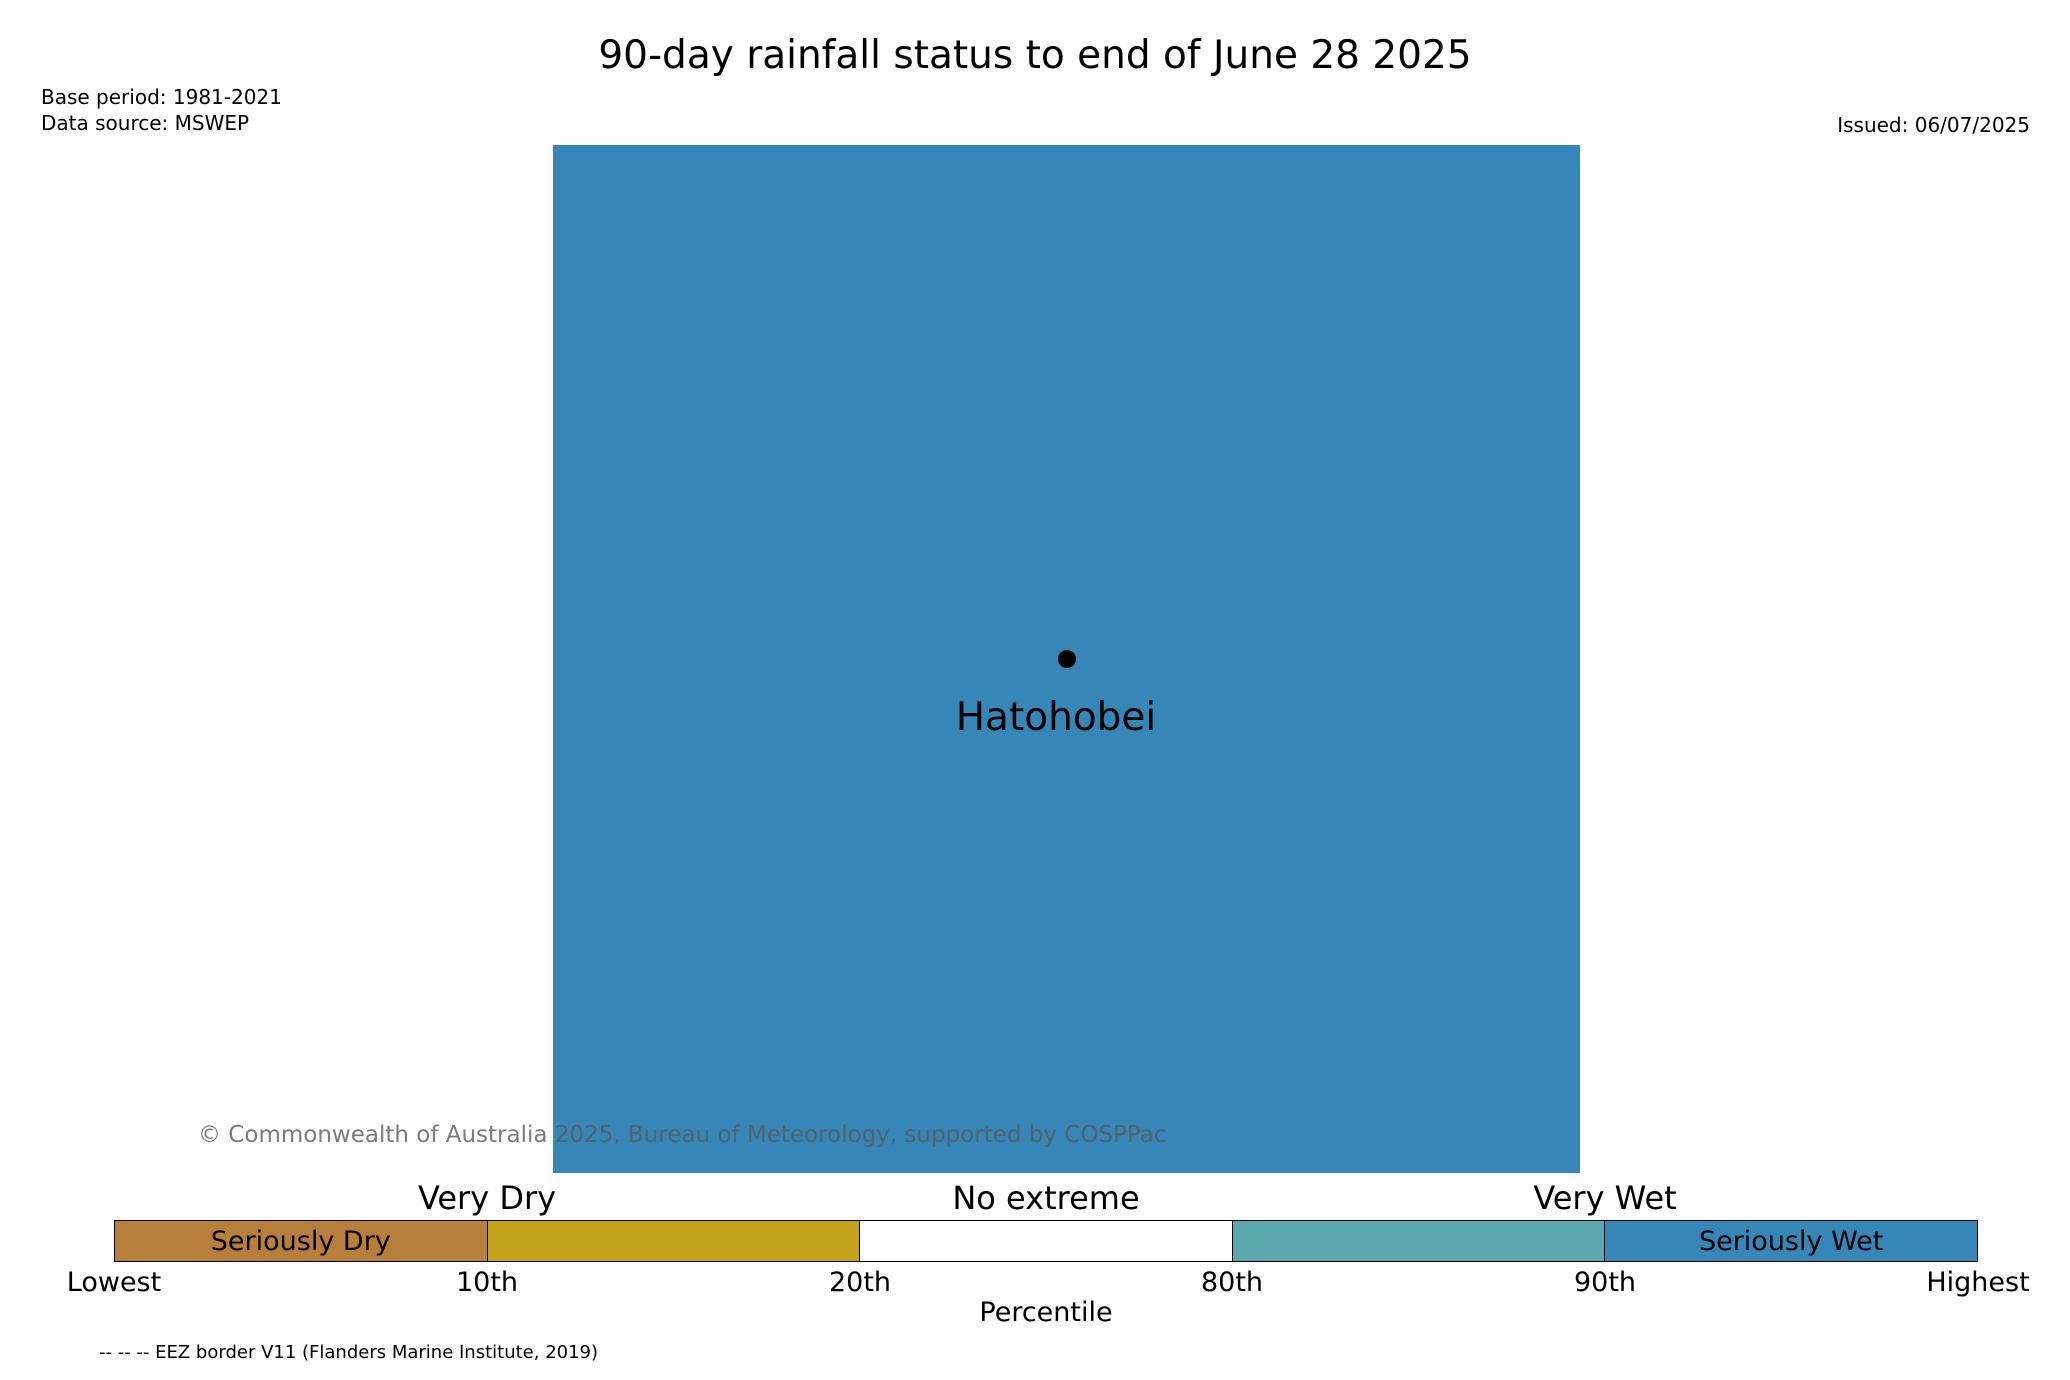 Image resolution: width=2070 pixels, height=1380 pixels. What do you see at coordinates (1605, 1282) in the screenshot?
I see `tick-label-90th: 90th` at bounding box center [1605, 1282].